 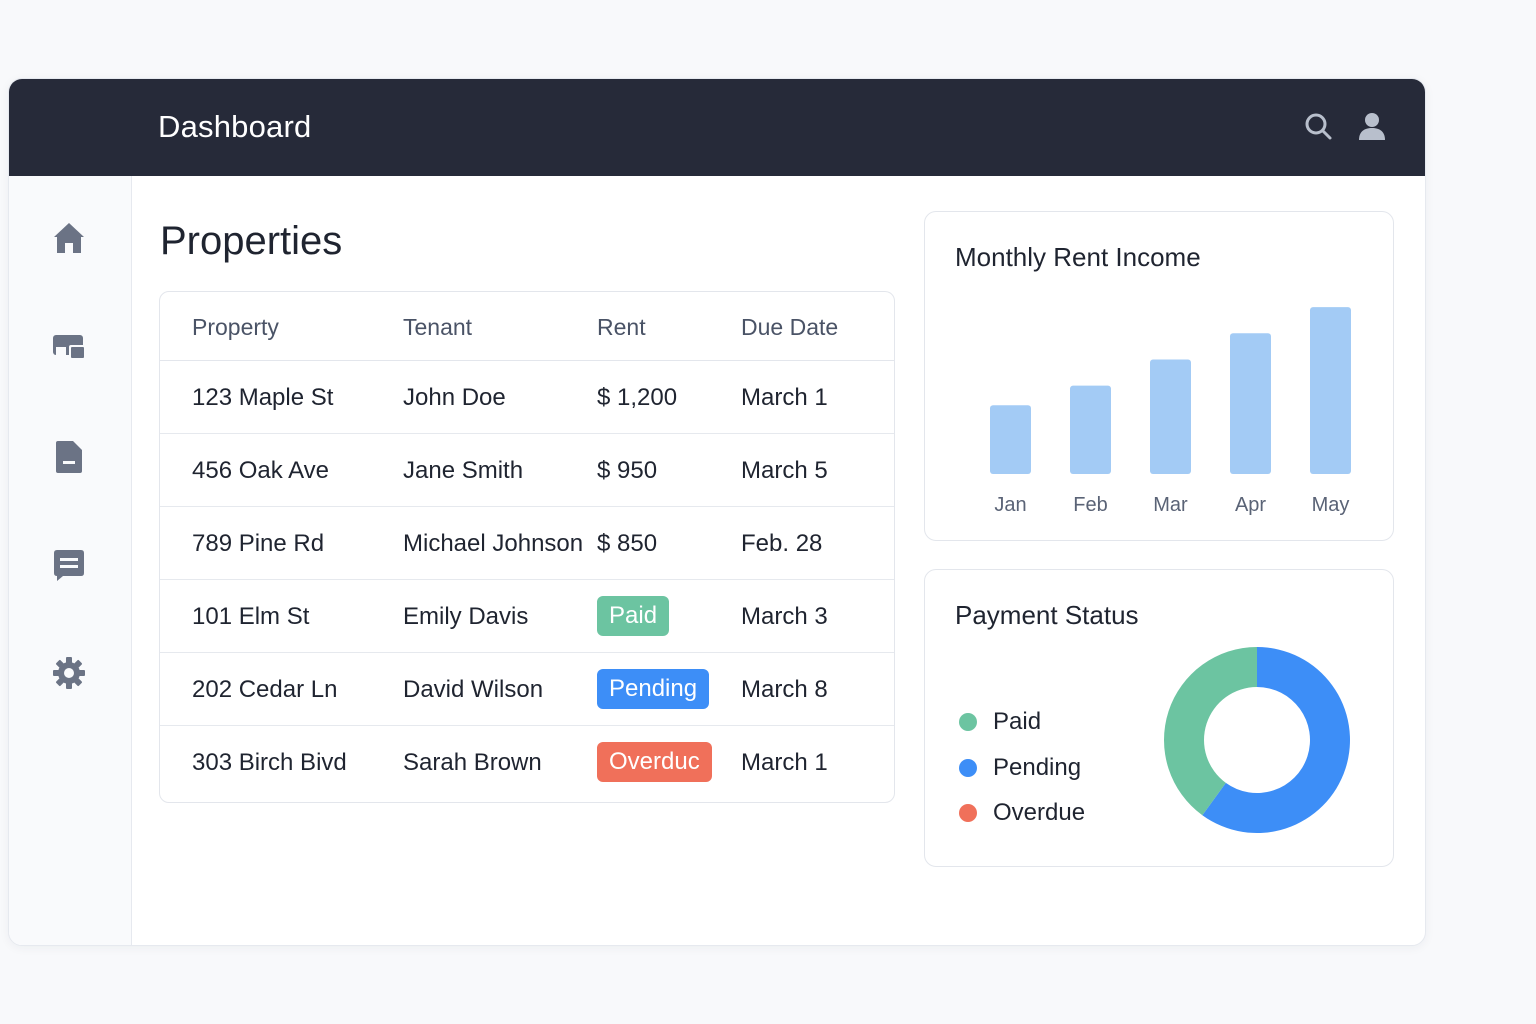 What do you see at coordinates (438, 327) in the screenshot?
I see `column-header-tenant: Tenant` at bounding box center [438, 327].